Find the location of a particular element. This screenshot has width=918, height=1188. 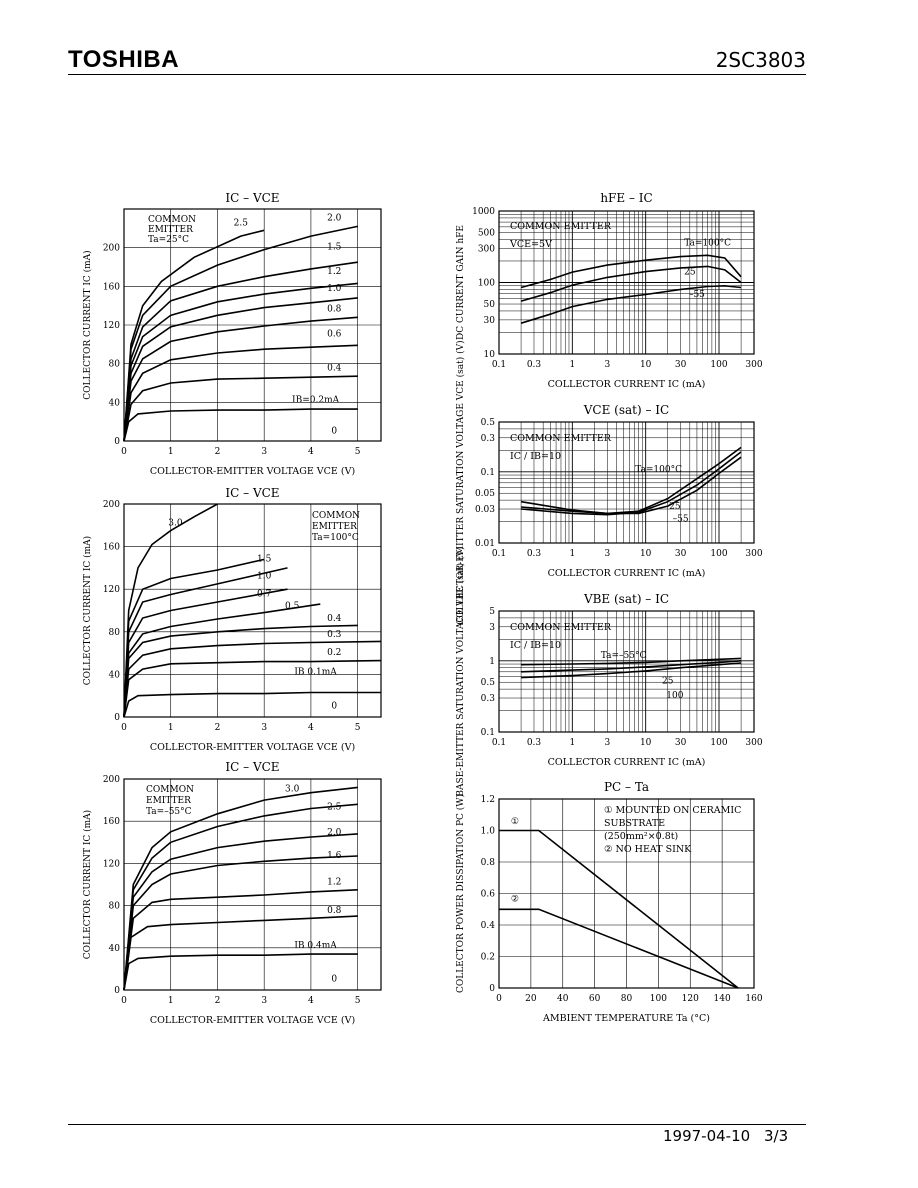

series-label: ① is located at coordinates (515, 822).